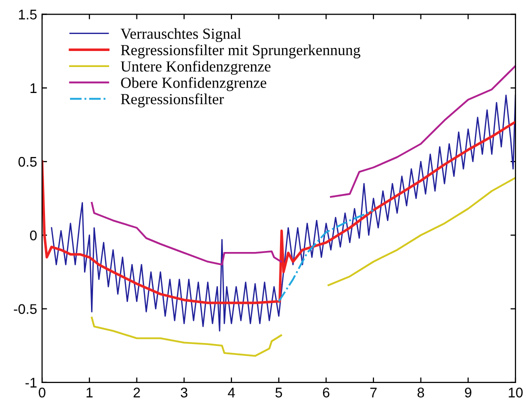 This screenshot has width=526, height=409. I want to click on y-tick-label: 0, so click(33, 235).